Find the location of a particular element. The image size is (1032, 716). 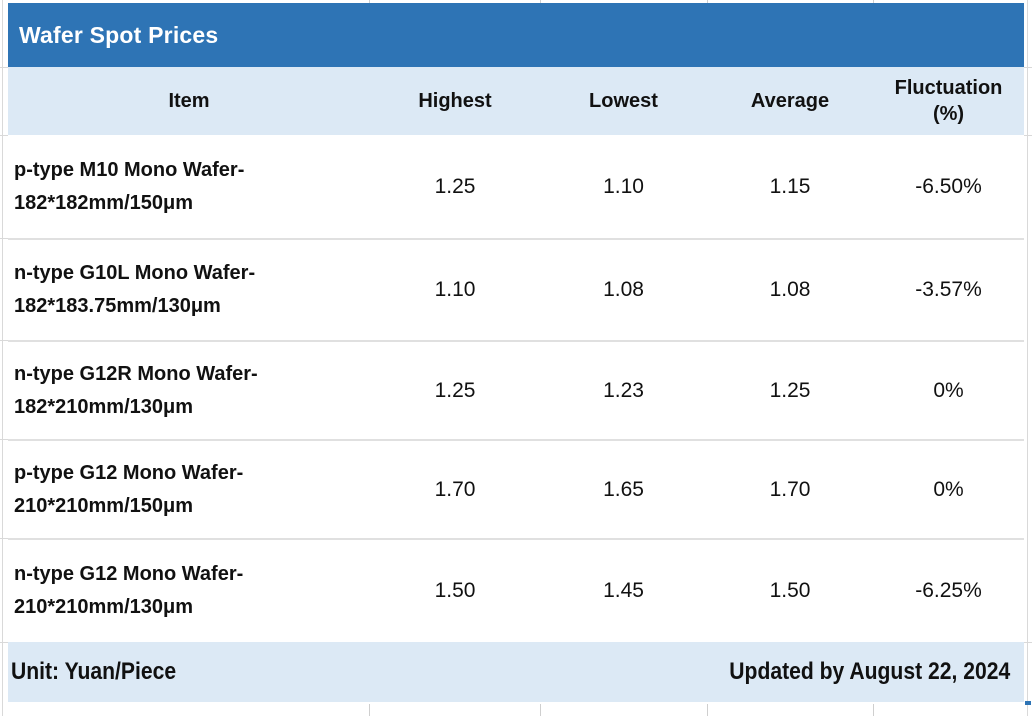

unit-label: Unit: Yuan/Piece is located at coordinates (94, 671).